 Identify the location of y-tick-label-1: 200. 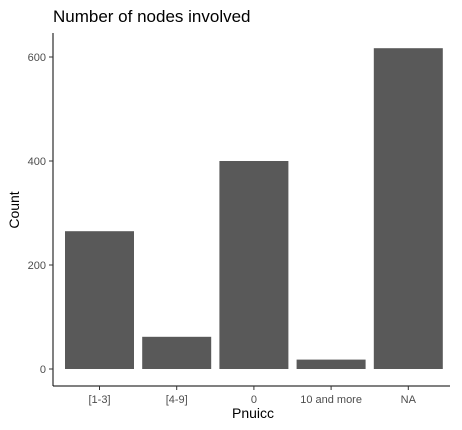
(37, 266).